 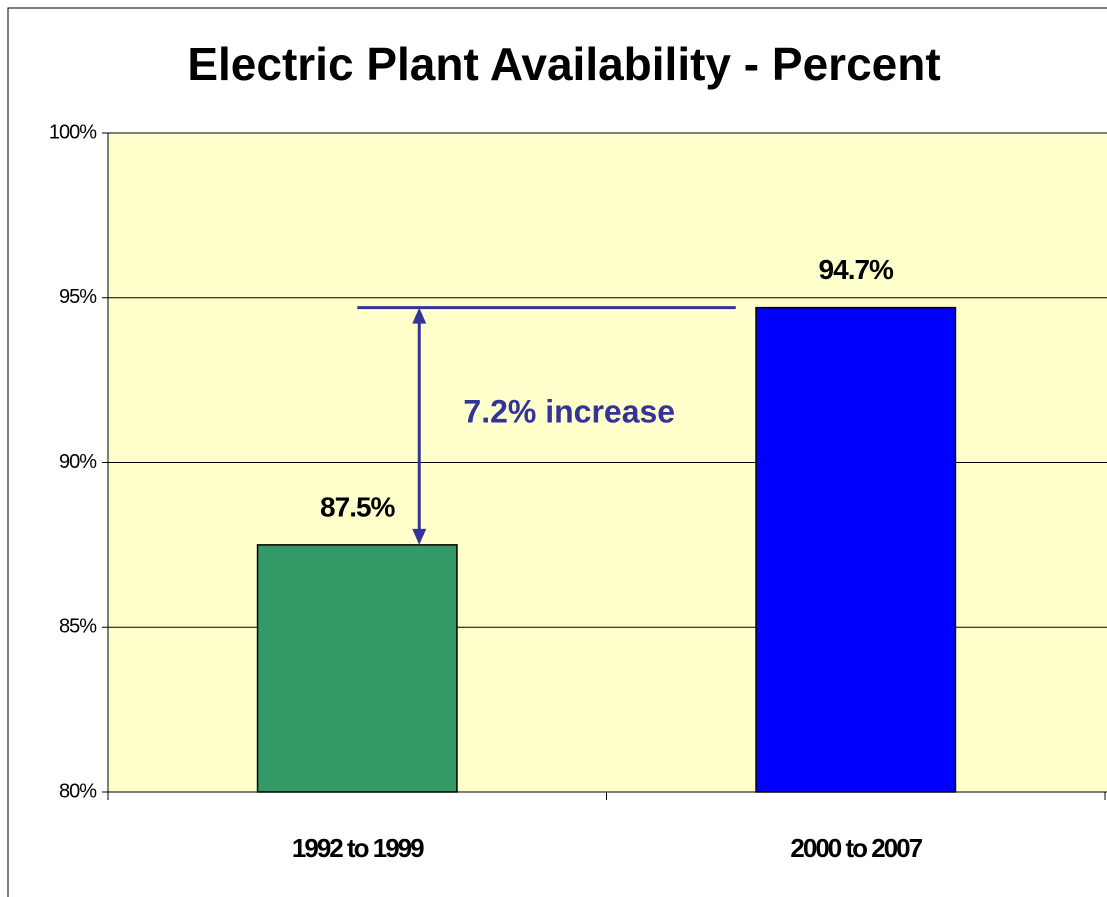 I want to click on value-label: 94.7%, so click(x=856, y=269).